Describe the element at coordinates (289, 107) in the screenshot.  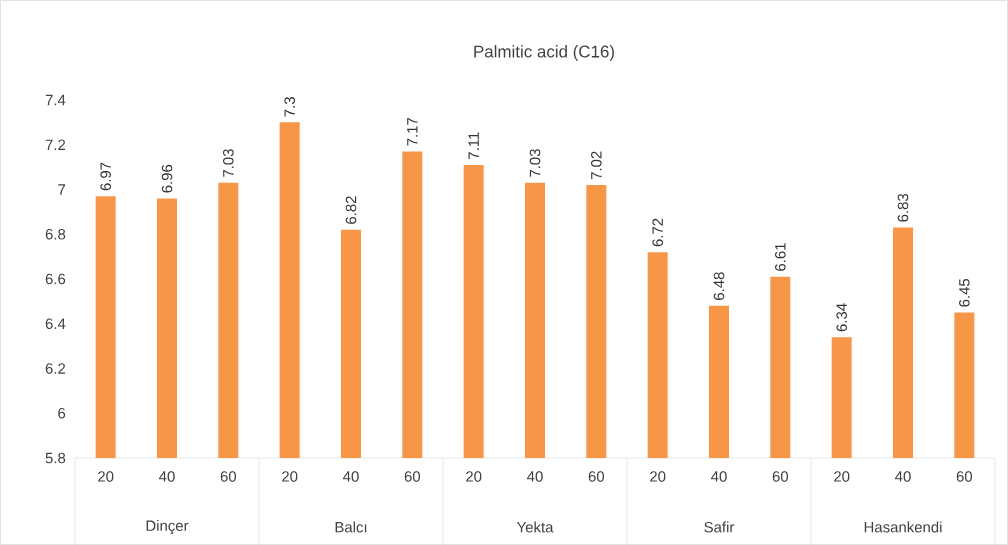
I see `data-label: 7.3` at that location.